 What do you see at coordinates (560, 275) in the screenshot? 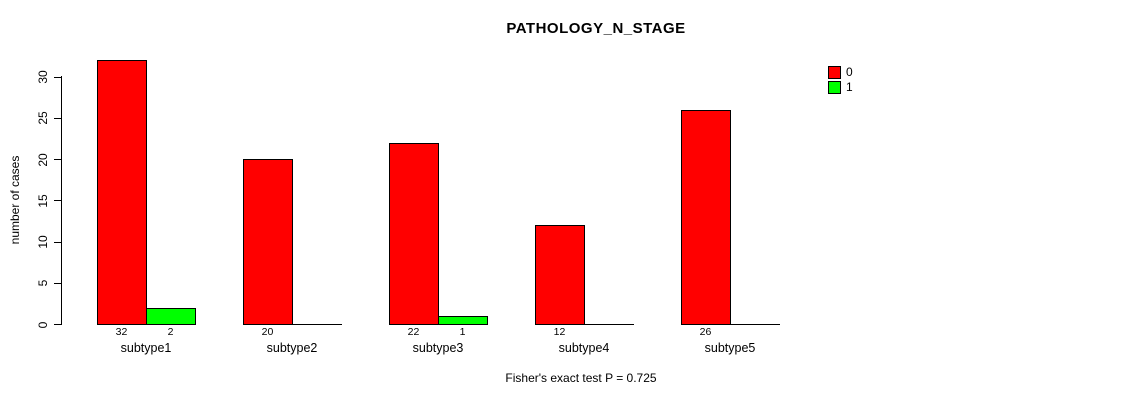
I see `bar-0-subtype4` at bounding box center [560, 275].